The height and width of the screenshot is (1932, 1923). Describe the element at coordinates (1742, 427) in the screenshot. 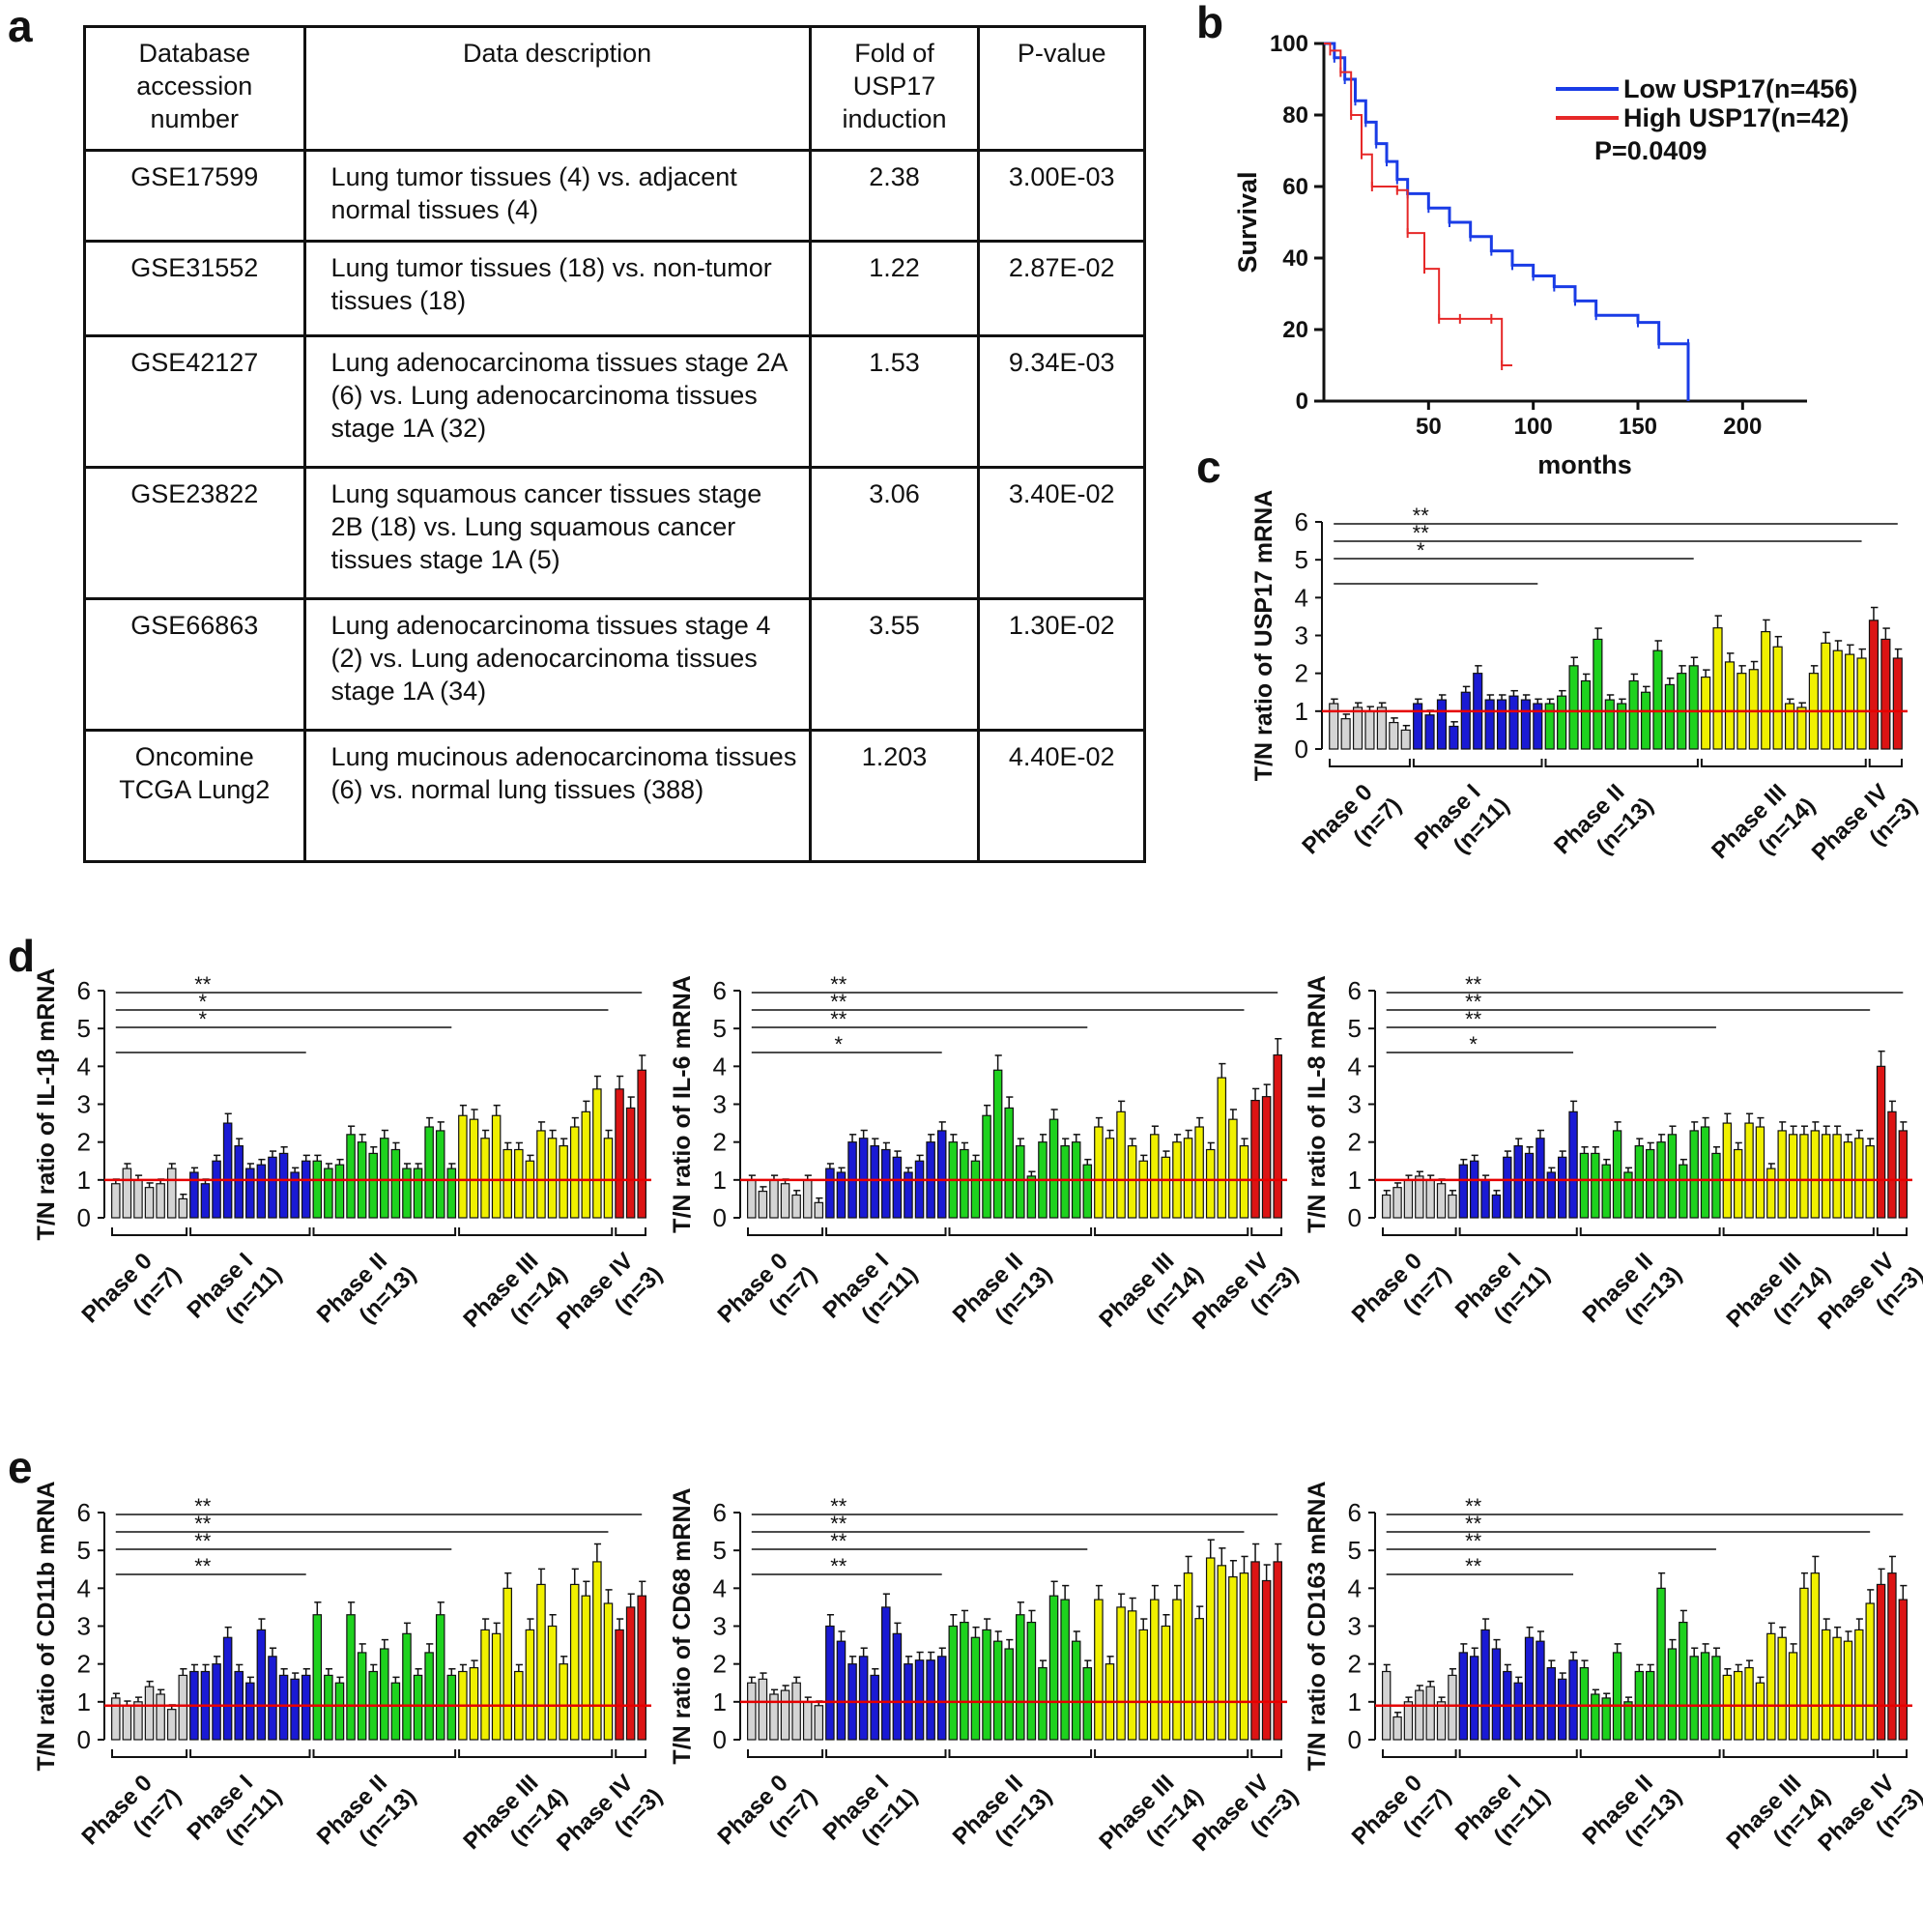

I see `x-tick-label: 200` at that location.